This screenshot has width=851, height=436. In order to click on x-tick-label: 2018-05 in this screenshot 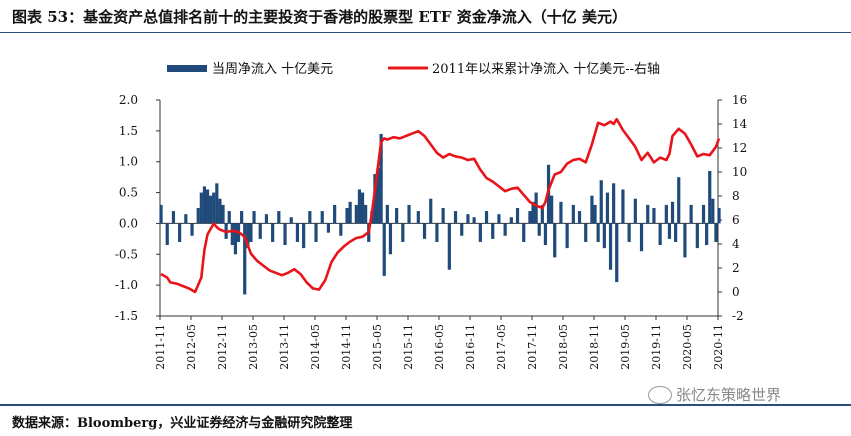, I will do `click(563, 347)`.